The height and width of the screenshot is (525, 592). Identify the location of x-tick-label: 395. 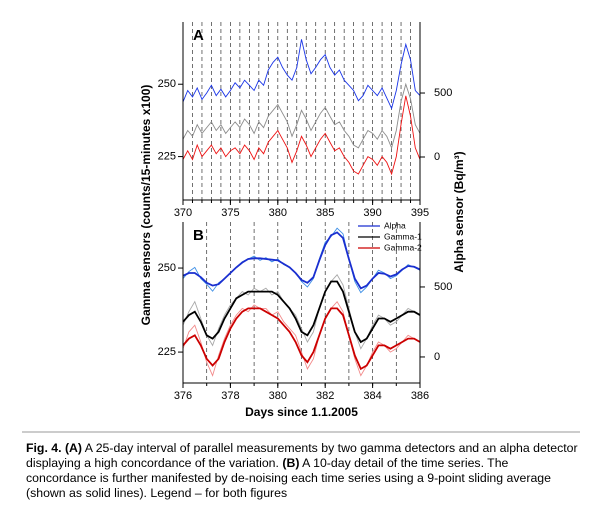
(420, 213).